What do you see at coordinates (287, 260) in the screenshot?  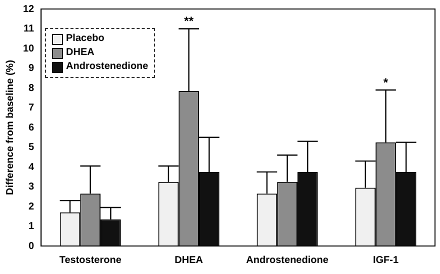 I see `x-tick-label: Androstenedione` at bounding box center [287, 260].